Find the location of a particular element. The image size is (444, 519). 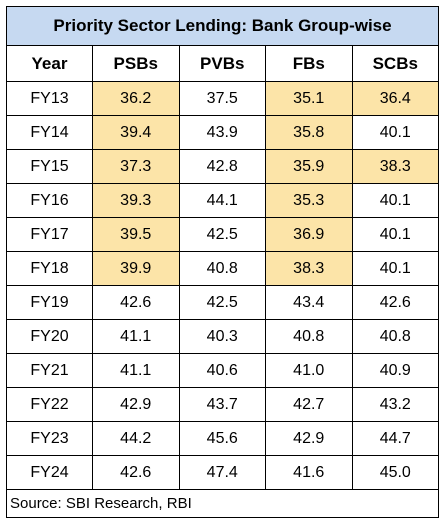

column-header-scbs: SCBs is located at coordinates (395, 63).